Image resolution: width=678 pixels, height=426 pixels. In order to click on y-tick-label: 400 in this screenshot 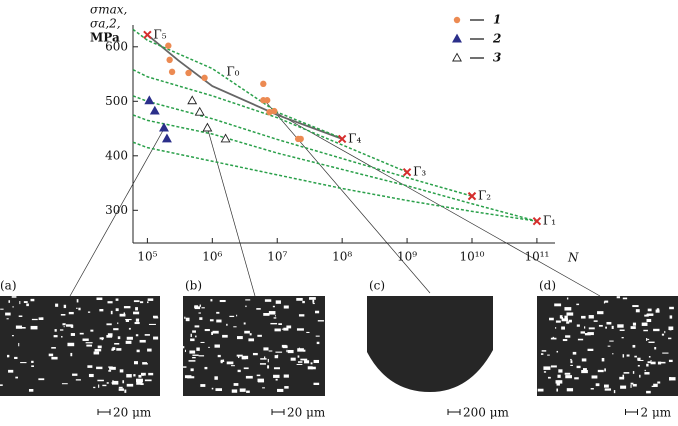, I will do `click(116, 155)`.